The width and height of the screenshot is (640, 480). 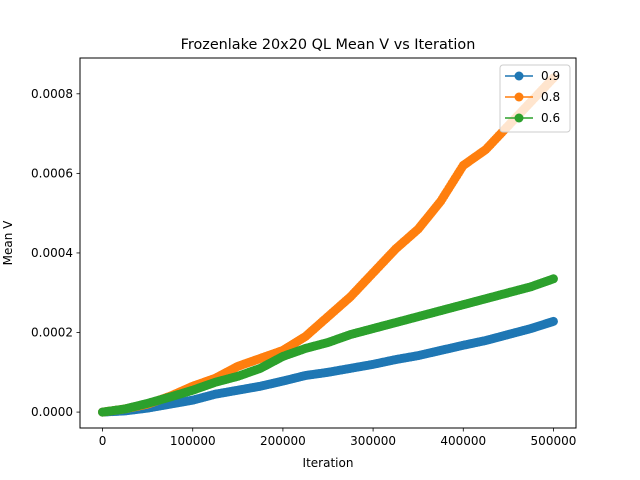 What do you see at coordinates (52, 94) in the screenshot?
I see `y-tick-label: 0.0008` at bounding box center [52, 94].